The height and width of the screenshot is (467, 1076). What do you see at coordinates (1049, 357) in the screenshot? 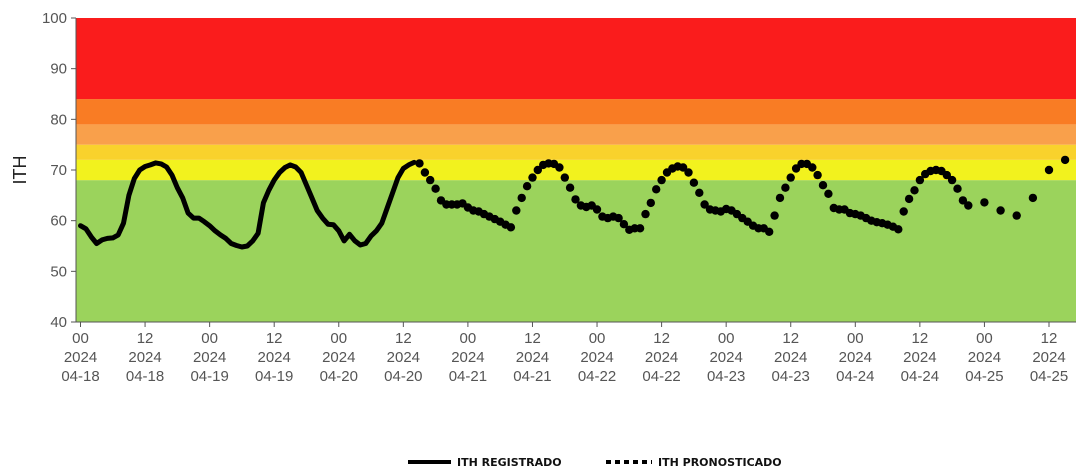
I see `x-tick-label: 12 2024 04-25` at bounding box center [1049, 357].